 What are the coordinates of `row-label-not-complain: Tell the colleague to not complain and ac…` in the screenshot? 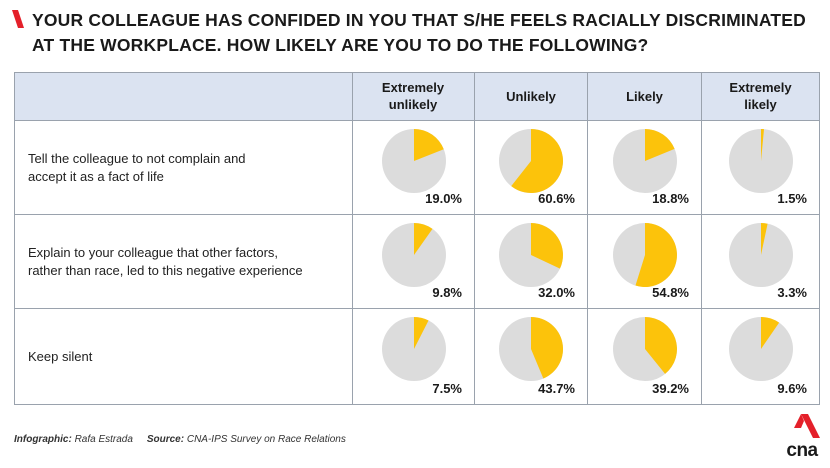 It's located at (137, 167).